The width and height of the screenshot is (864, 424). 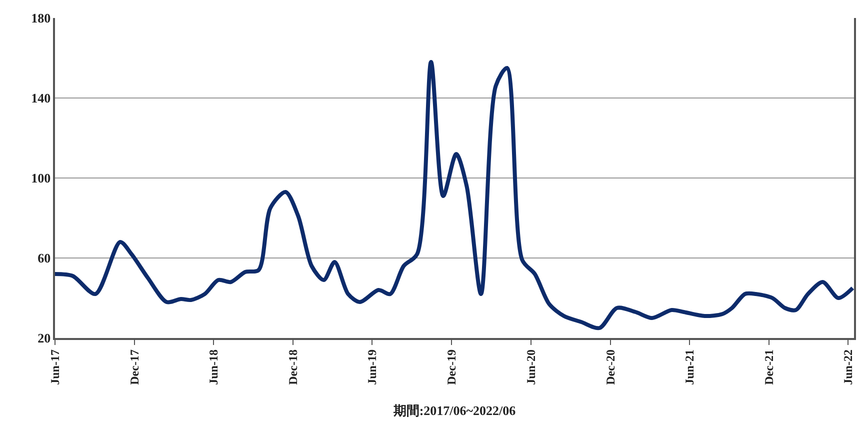 What do you see at coordinates (213, 367) in the screenshot?
I see `x-tick-label: Jun-18` at bounding box center [213, 367].